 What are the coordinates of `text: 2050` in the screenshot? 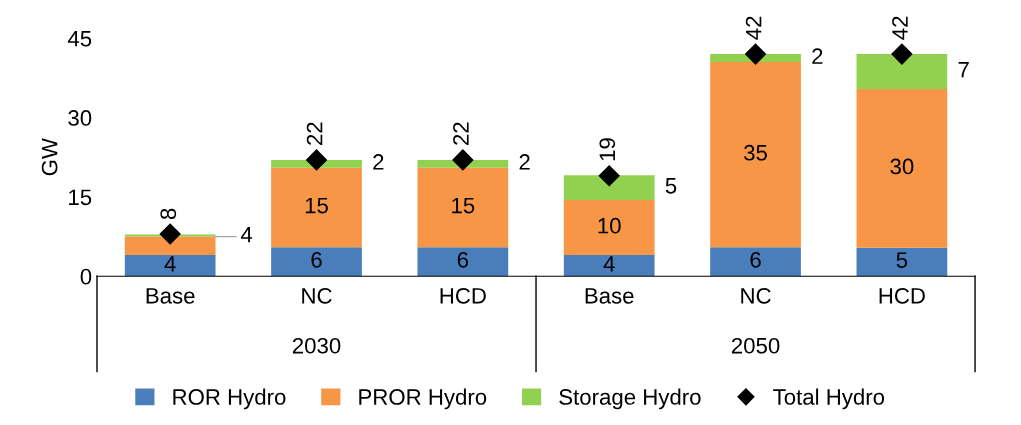 It's located at (755, 345).